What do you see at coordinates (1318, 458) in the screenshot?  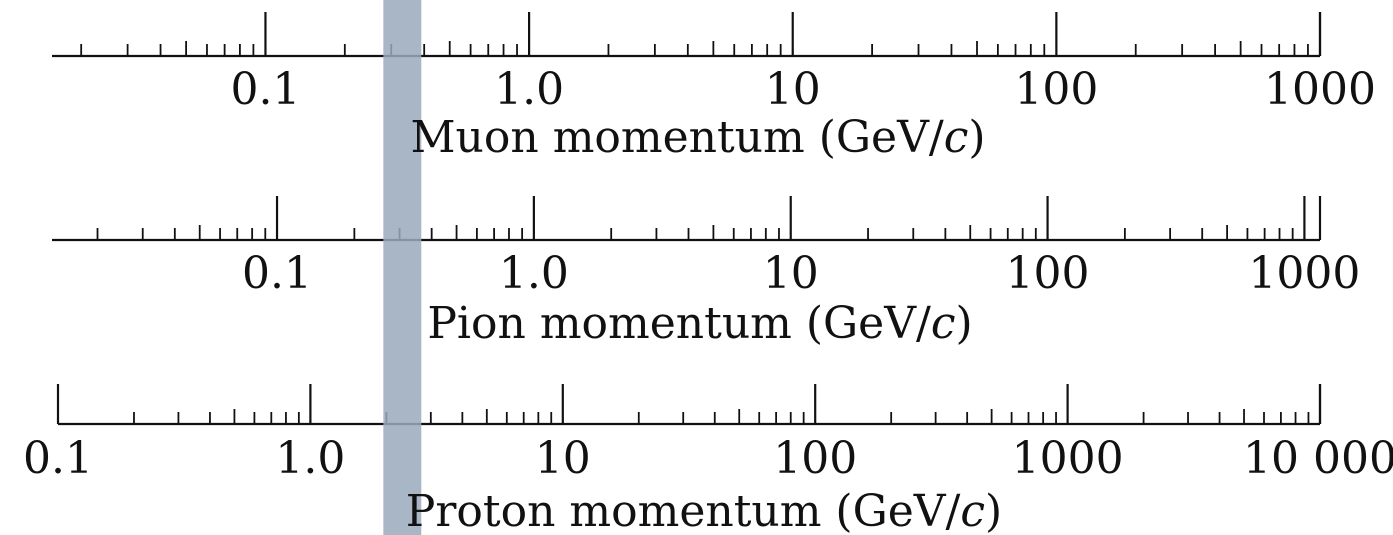 I see `tick-label: 10 000` at bounding box center [1318, 458].